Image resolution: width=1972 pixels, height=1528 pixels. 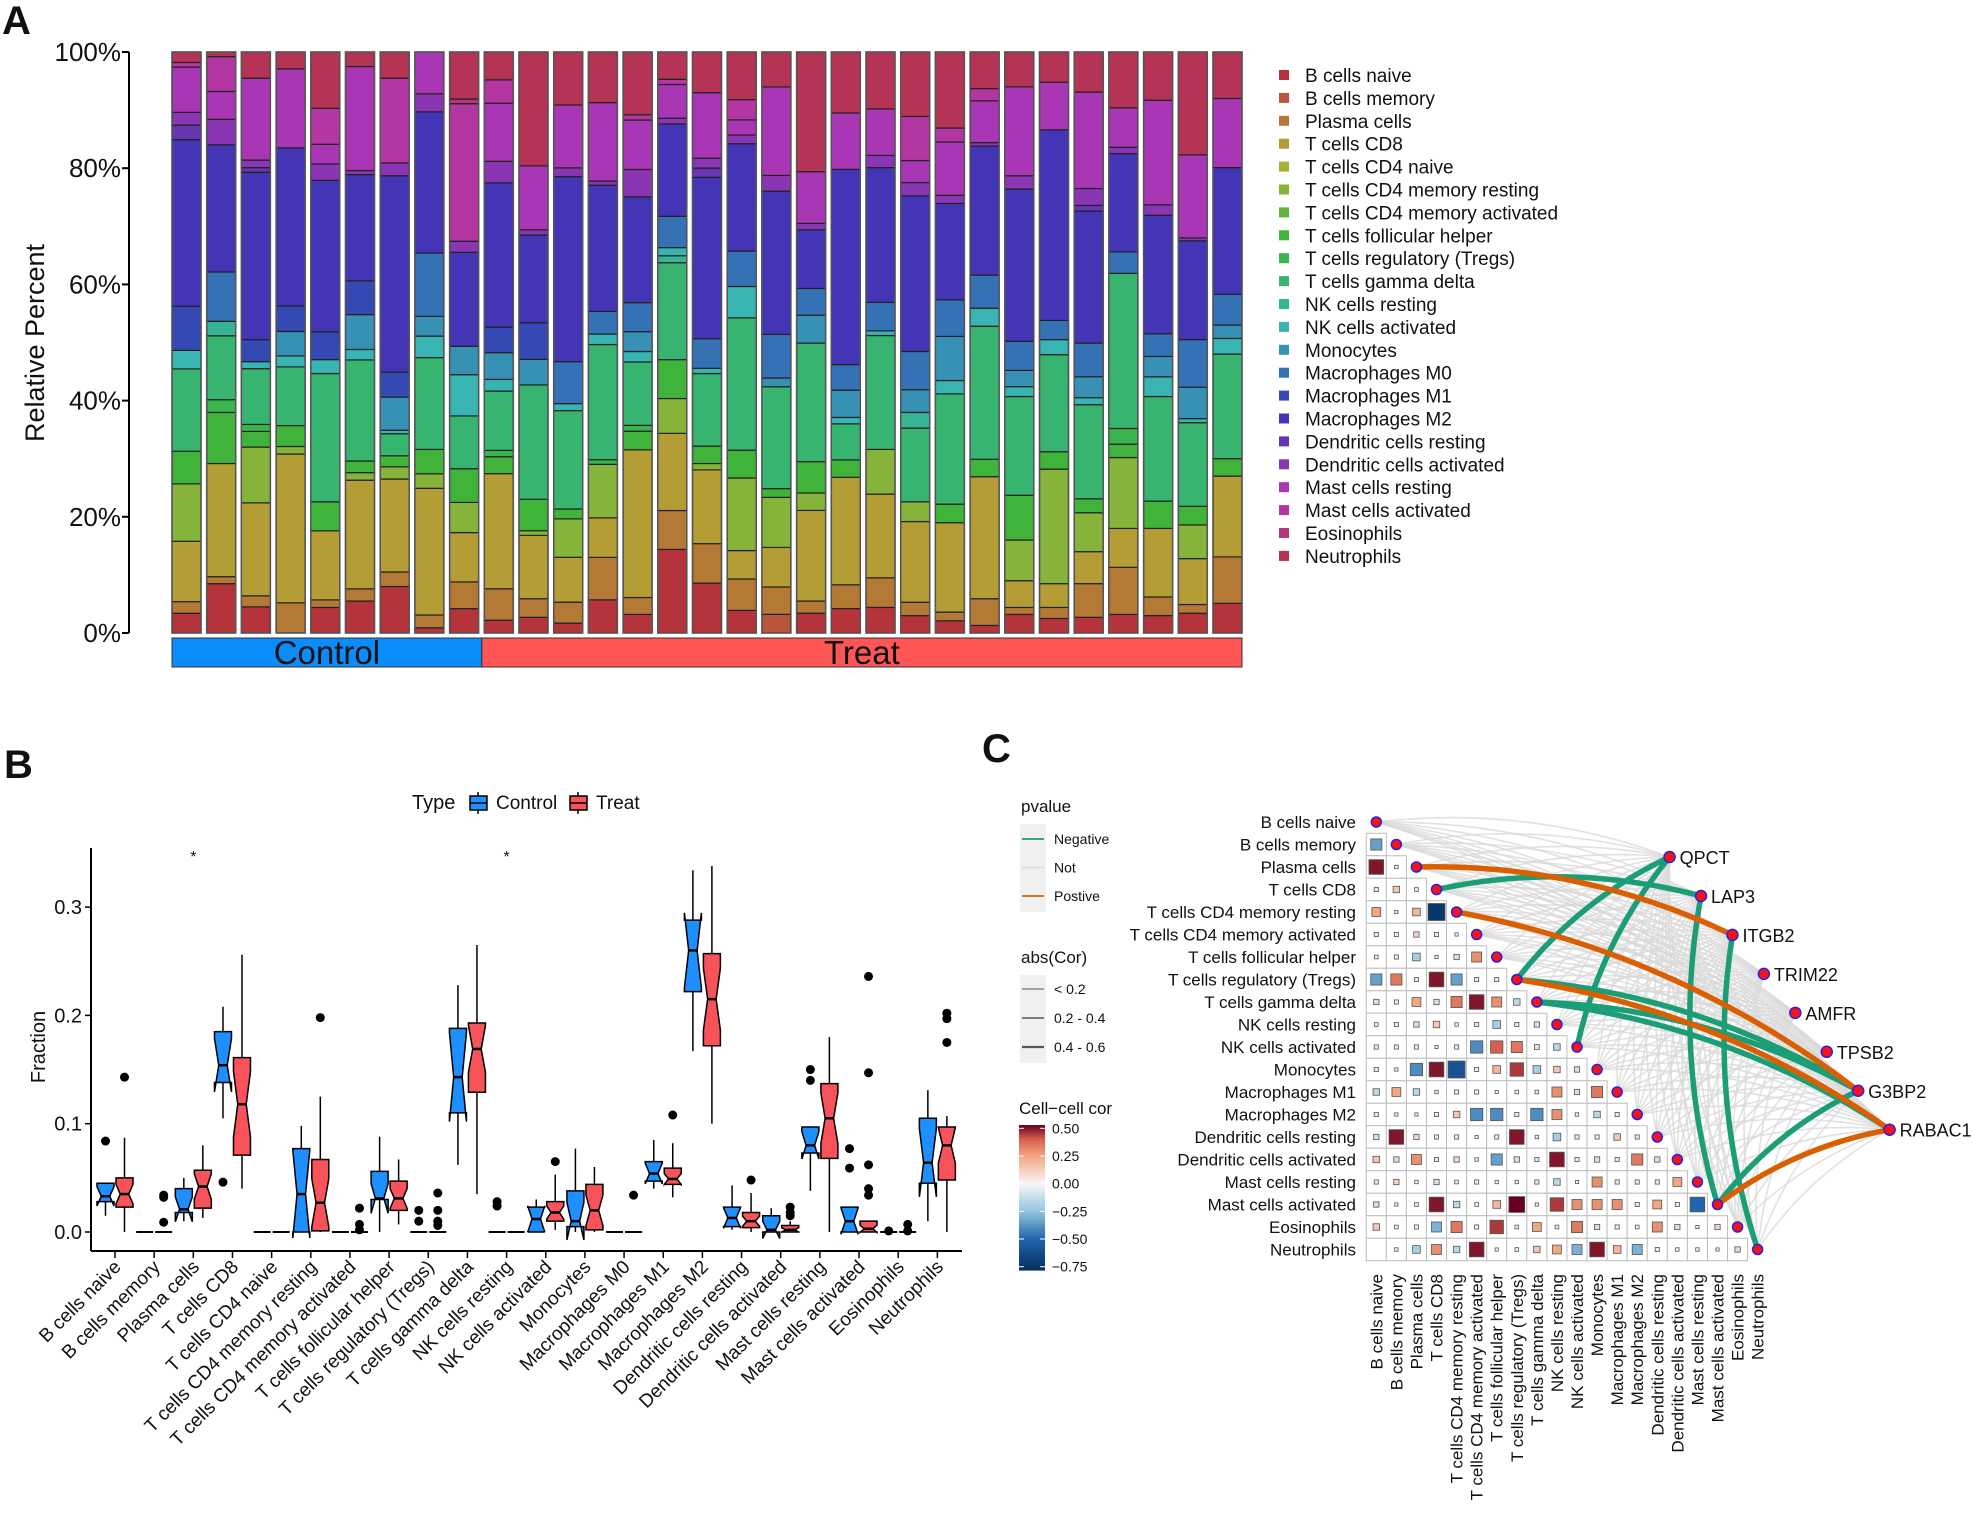 What do you see at coordinates (68, 1125) in the screenshot?
I see `y-tick-label: 0.1` at bounding box center [68, 1125].